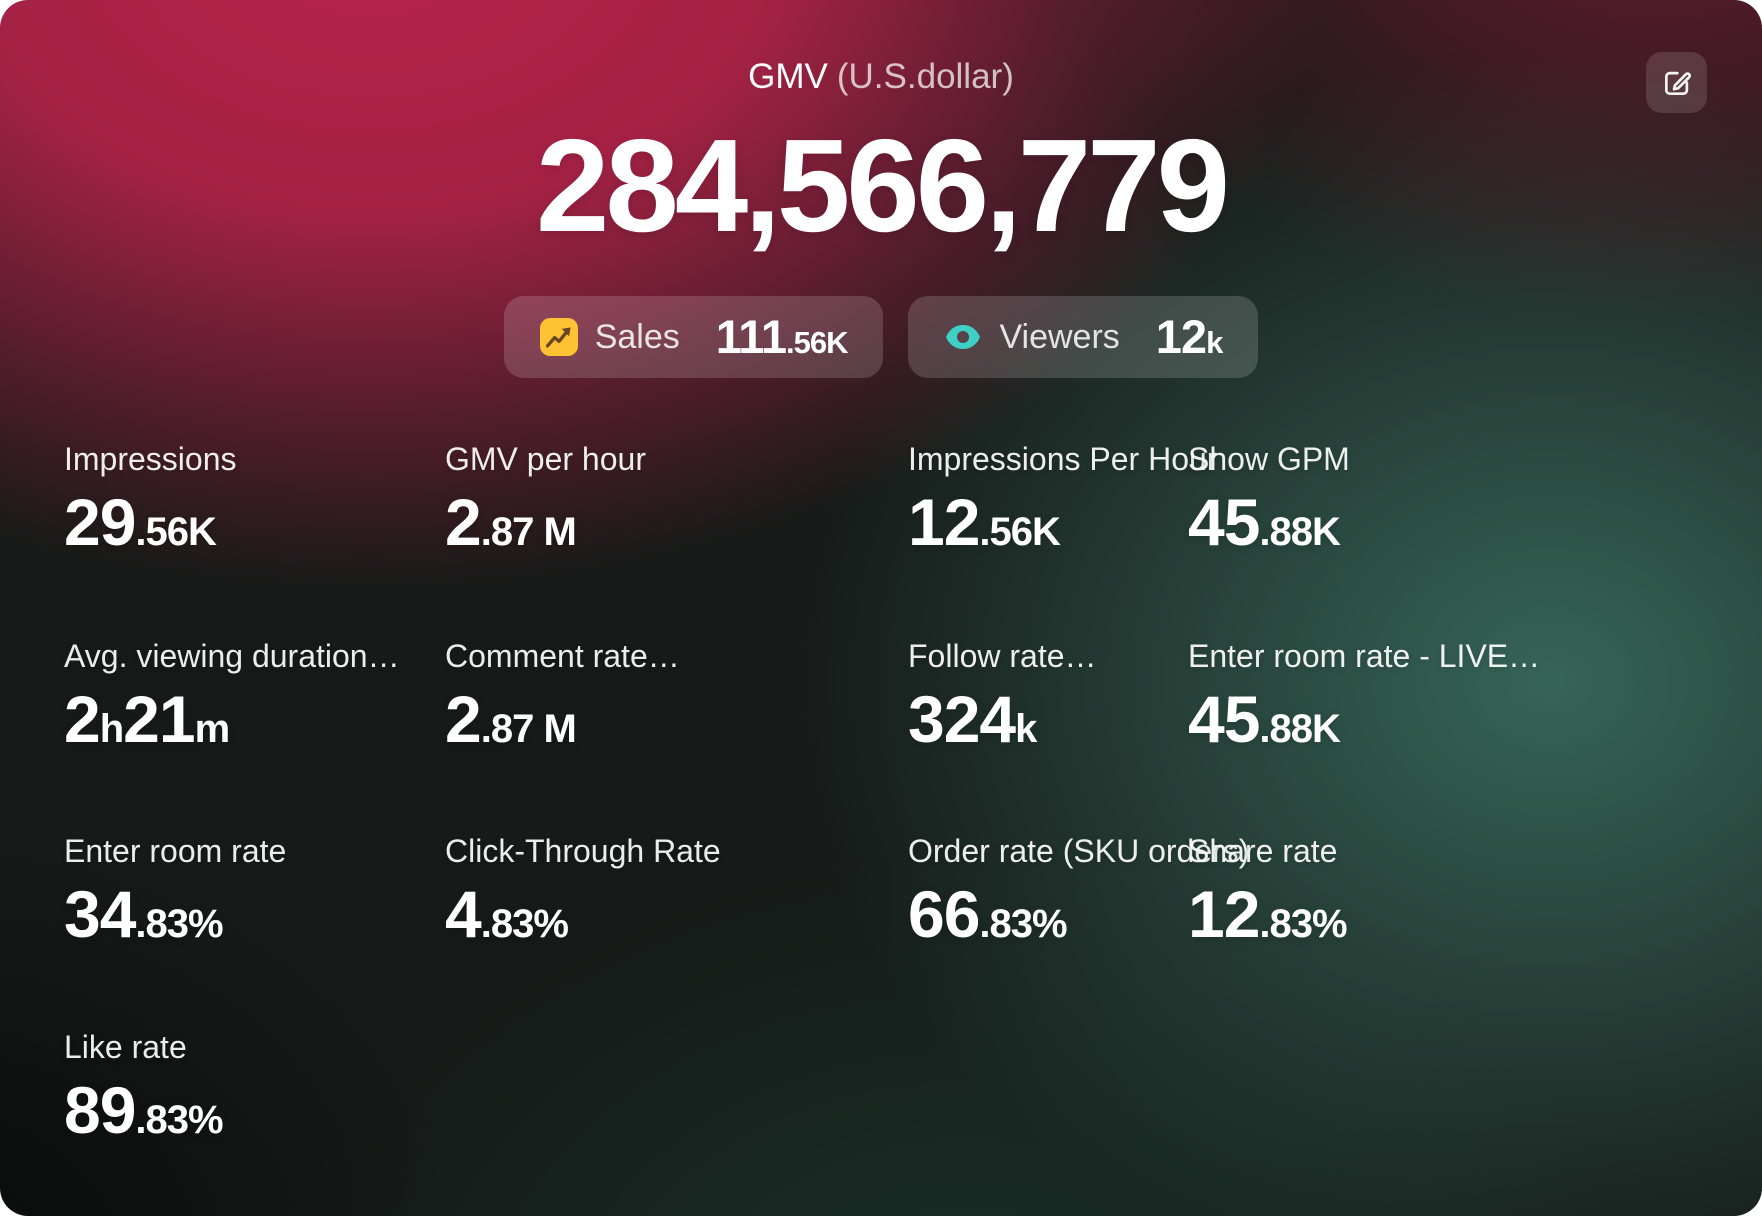  I want to click on metric-cell: Click-Through Rate 4.83%, so click(583, 888).